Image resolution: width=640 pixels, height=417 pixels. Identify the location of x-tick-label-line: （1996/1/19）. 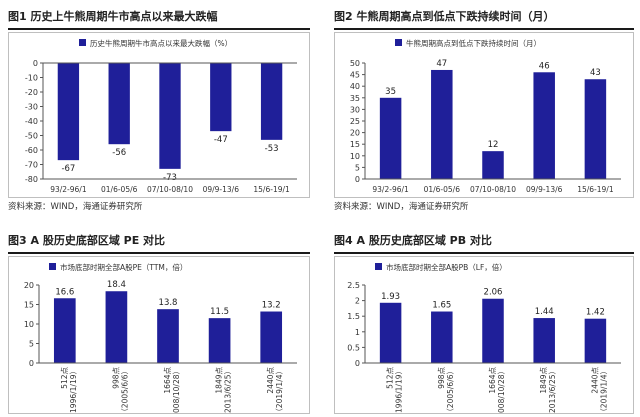
(399, 390).